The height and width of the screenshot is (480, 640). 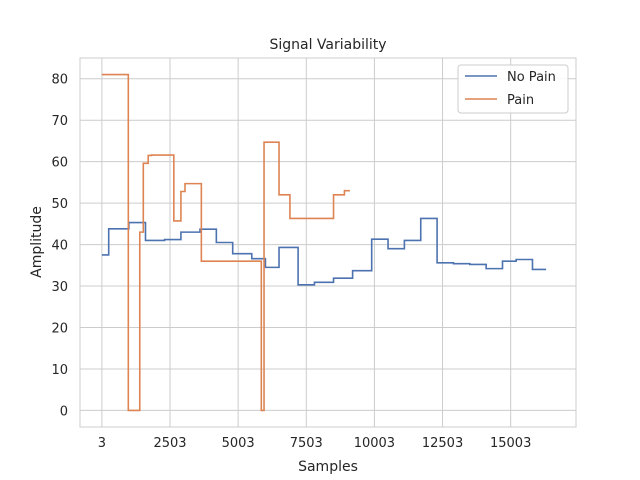 I want to click on x-tick-label: 2503, so click(x=169, y=443).